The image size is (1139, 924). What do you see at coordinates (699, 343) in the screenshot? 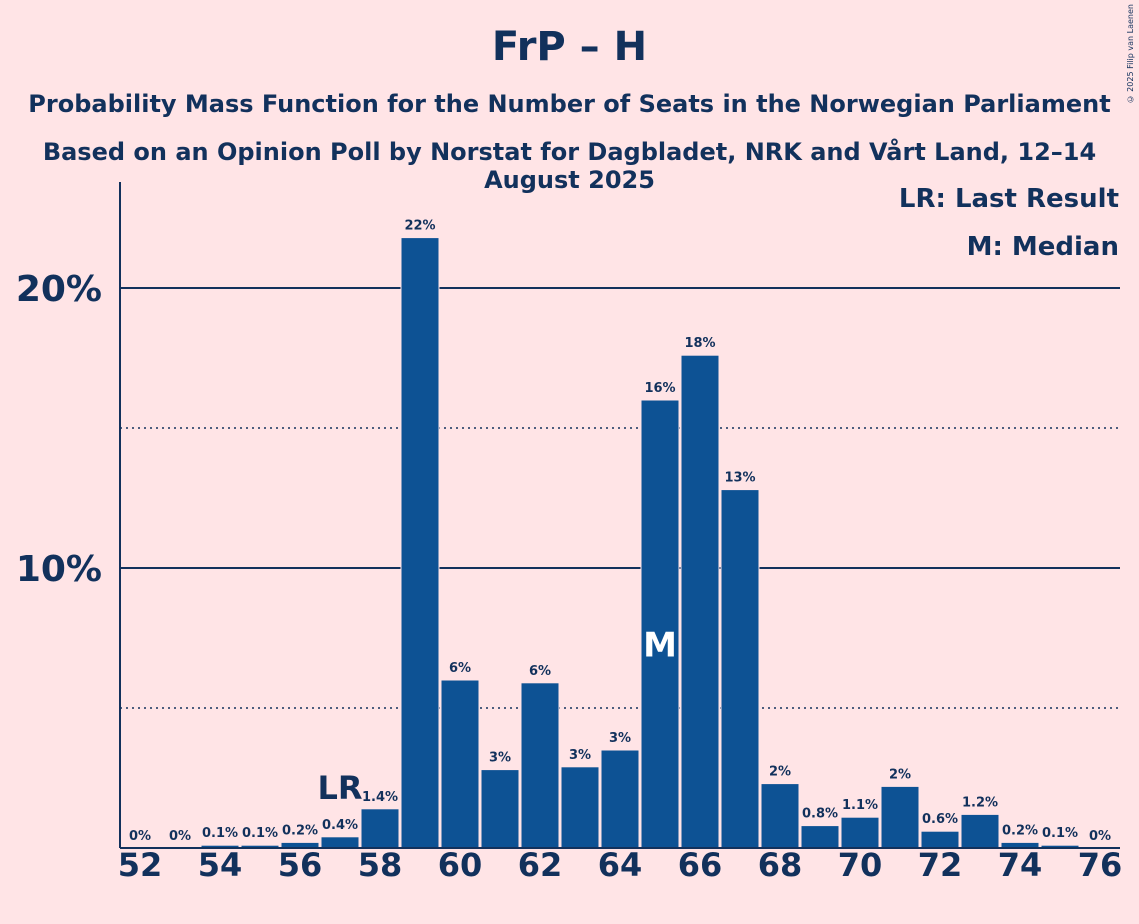
I see `data-label: 18%` at bounding box center [699, 343].